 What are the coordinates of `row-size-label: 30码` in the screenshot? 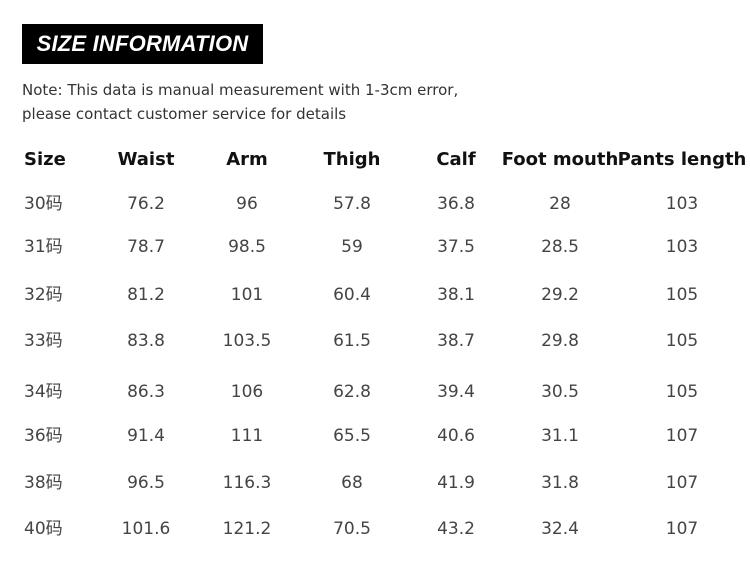 It's located at (43, 204).